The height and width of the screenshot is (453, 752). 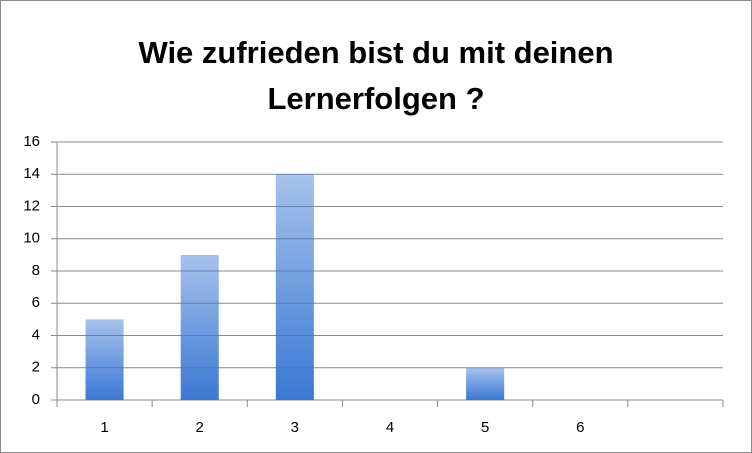 I want to click on y-tick-label: 6, so click(x=36, y=302).